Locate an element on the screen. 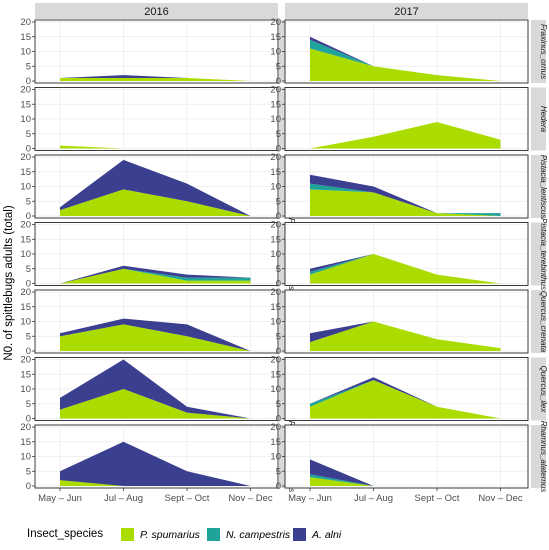 This screenshot has width=549, height=550. row-strip-label: Rhamnus_alaternus is located at coordinates (543, 457).